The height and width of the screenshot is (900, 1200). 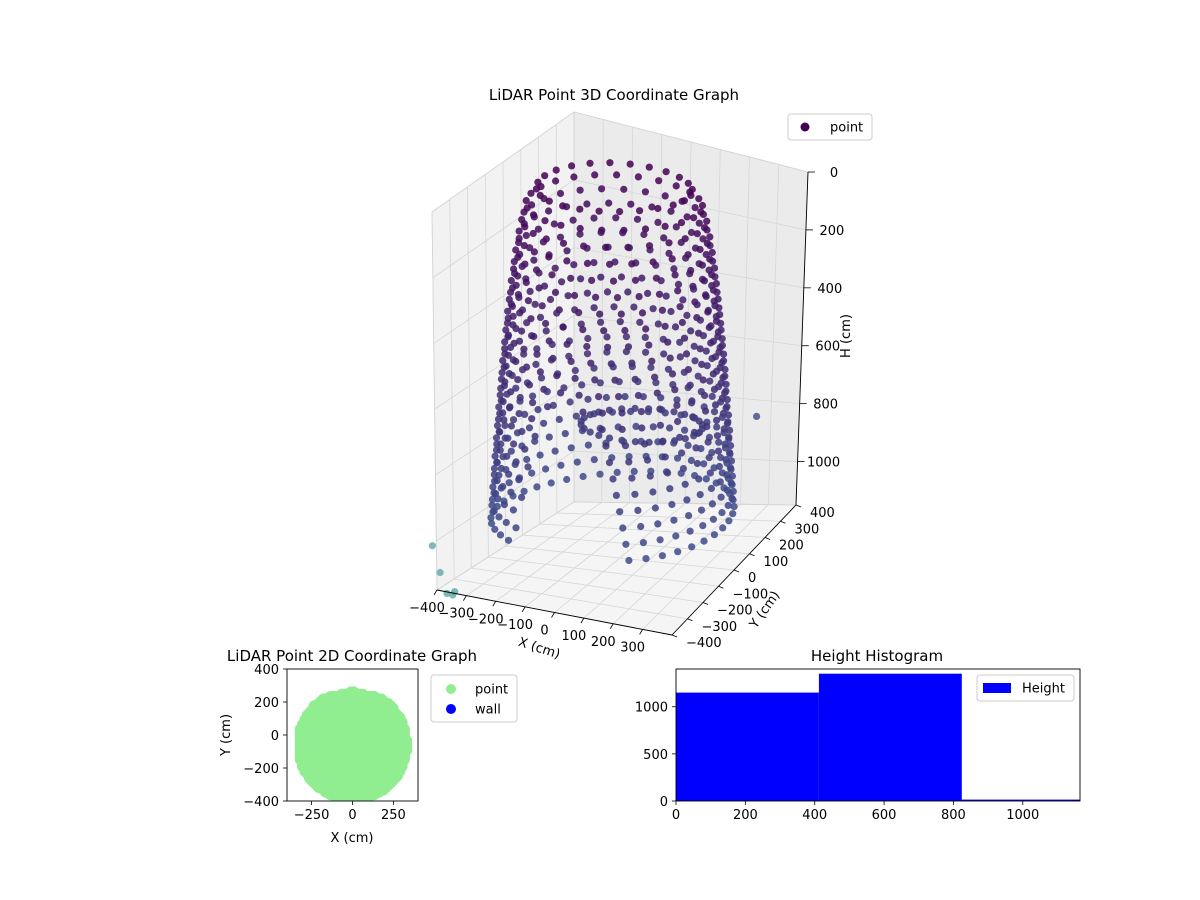 I want to click on point-3d-outlier, so click(x=440, y=572).